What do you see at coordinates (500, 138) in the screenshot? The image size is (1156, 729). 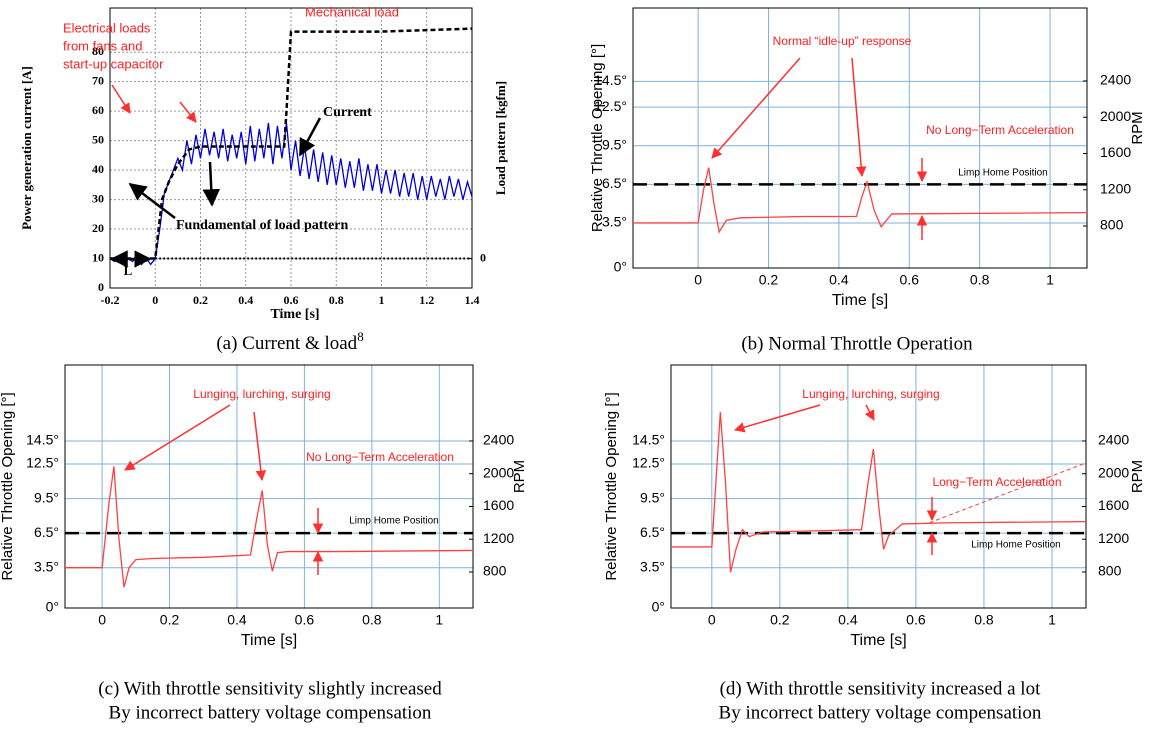 I see `y2-axis-label: Load pattern [kgfm]` at bounding box center [500, 138].